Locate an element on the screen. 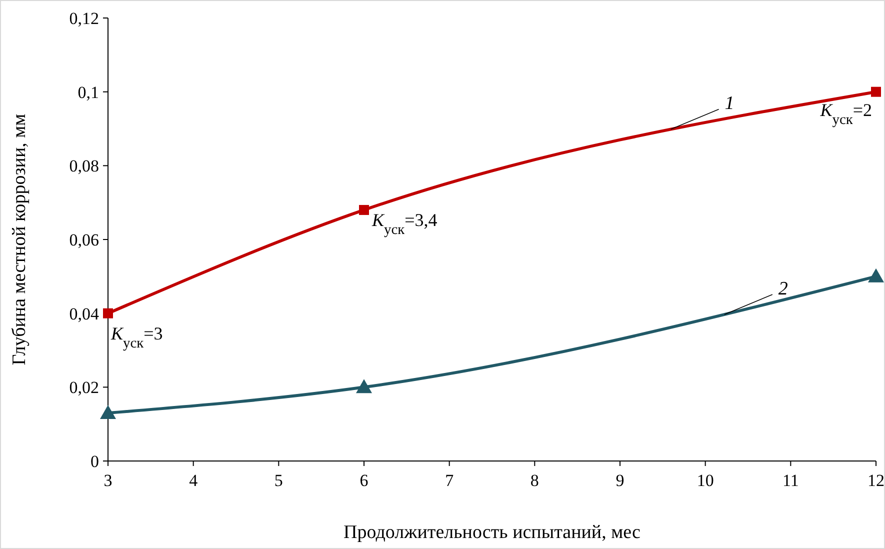 This screenshot has width=885, height=549. series-label: 1 is located at coordinates (729, 103).